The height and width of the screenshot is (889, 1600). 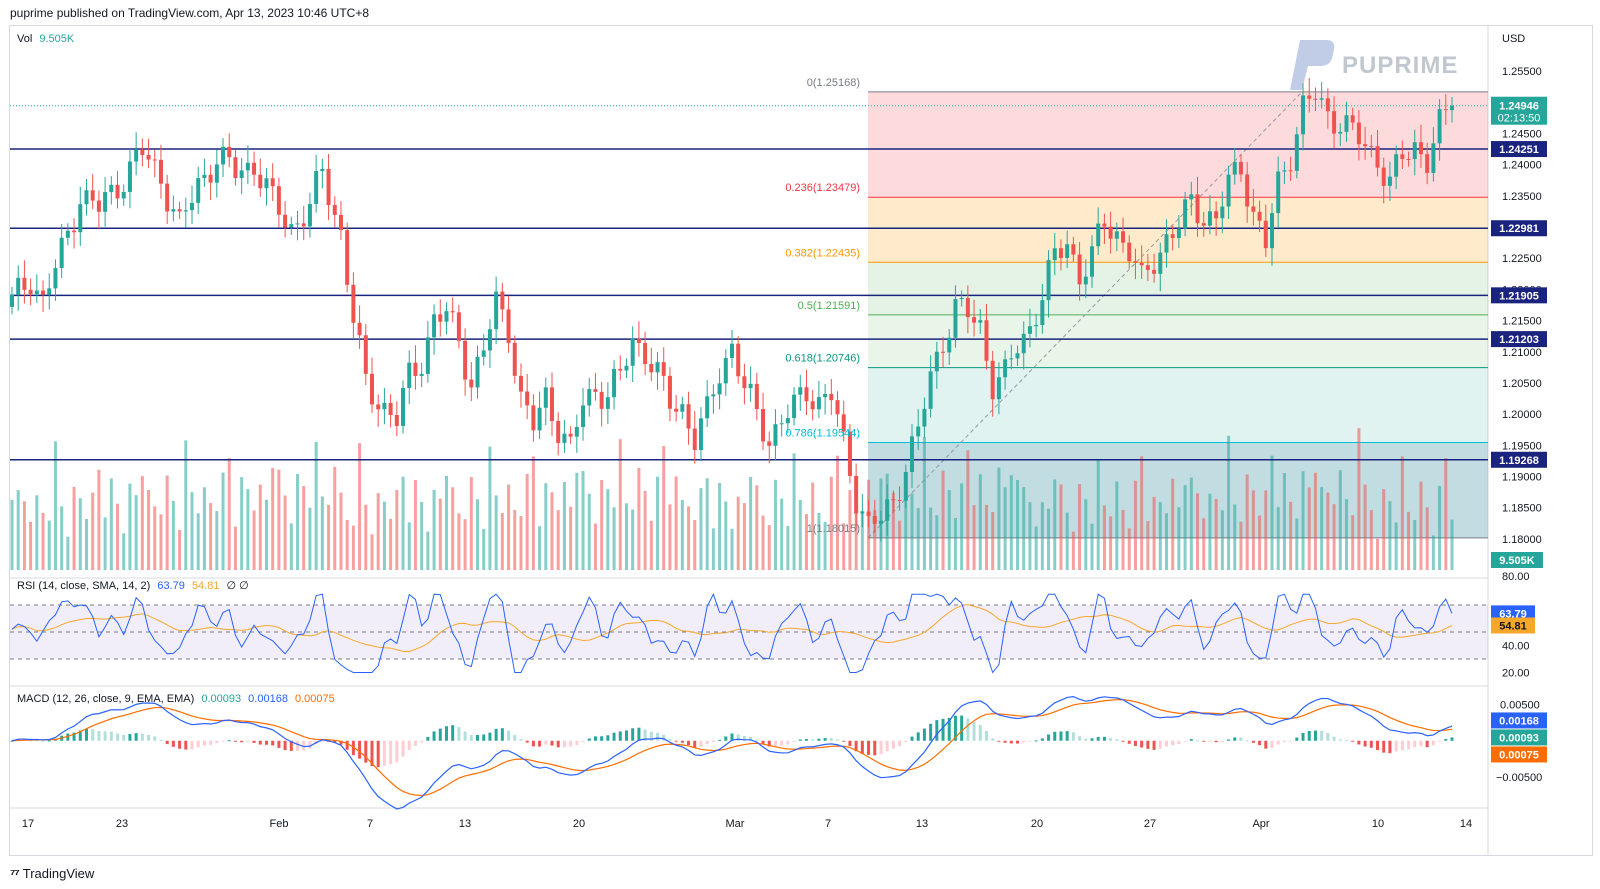 I want to click on level-tag-text: 1.21203, so click(x=1519, y=340).